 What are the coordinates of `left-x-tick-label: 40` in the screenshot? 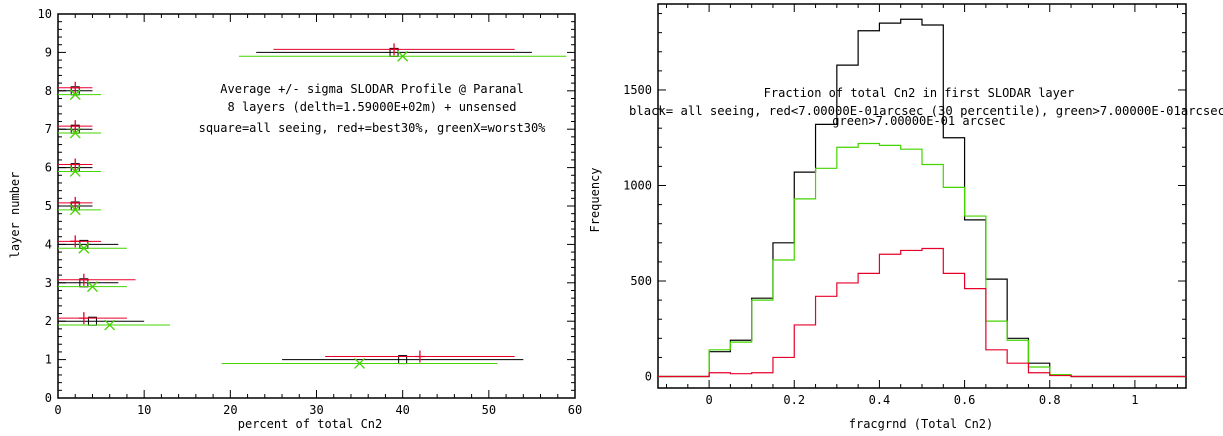 It's located at (402, 410).